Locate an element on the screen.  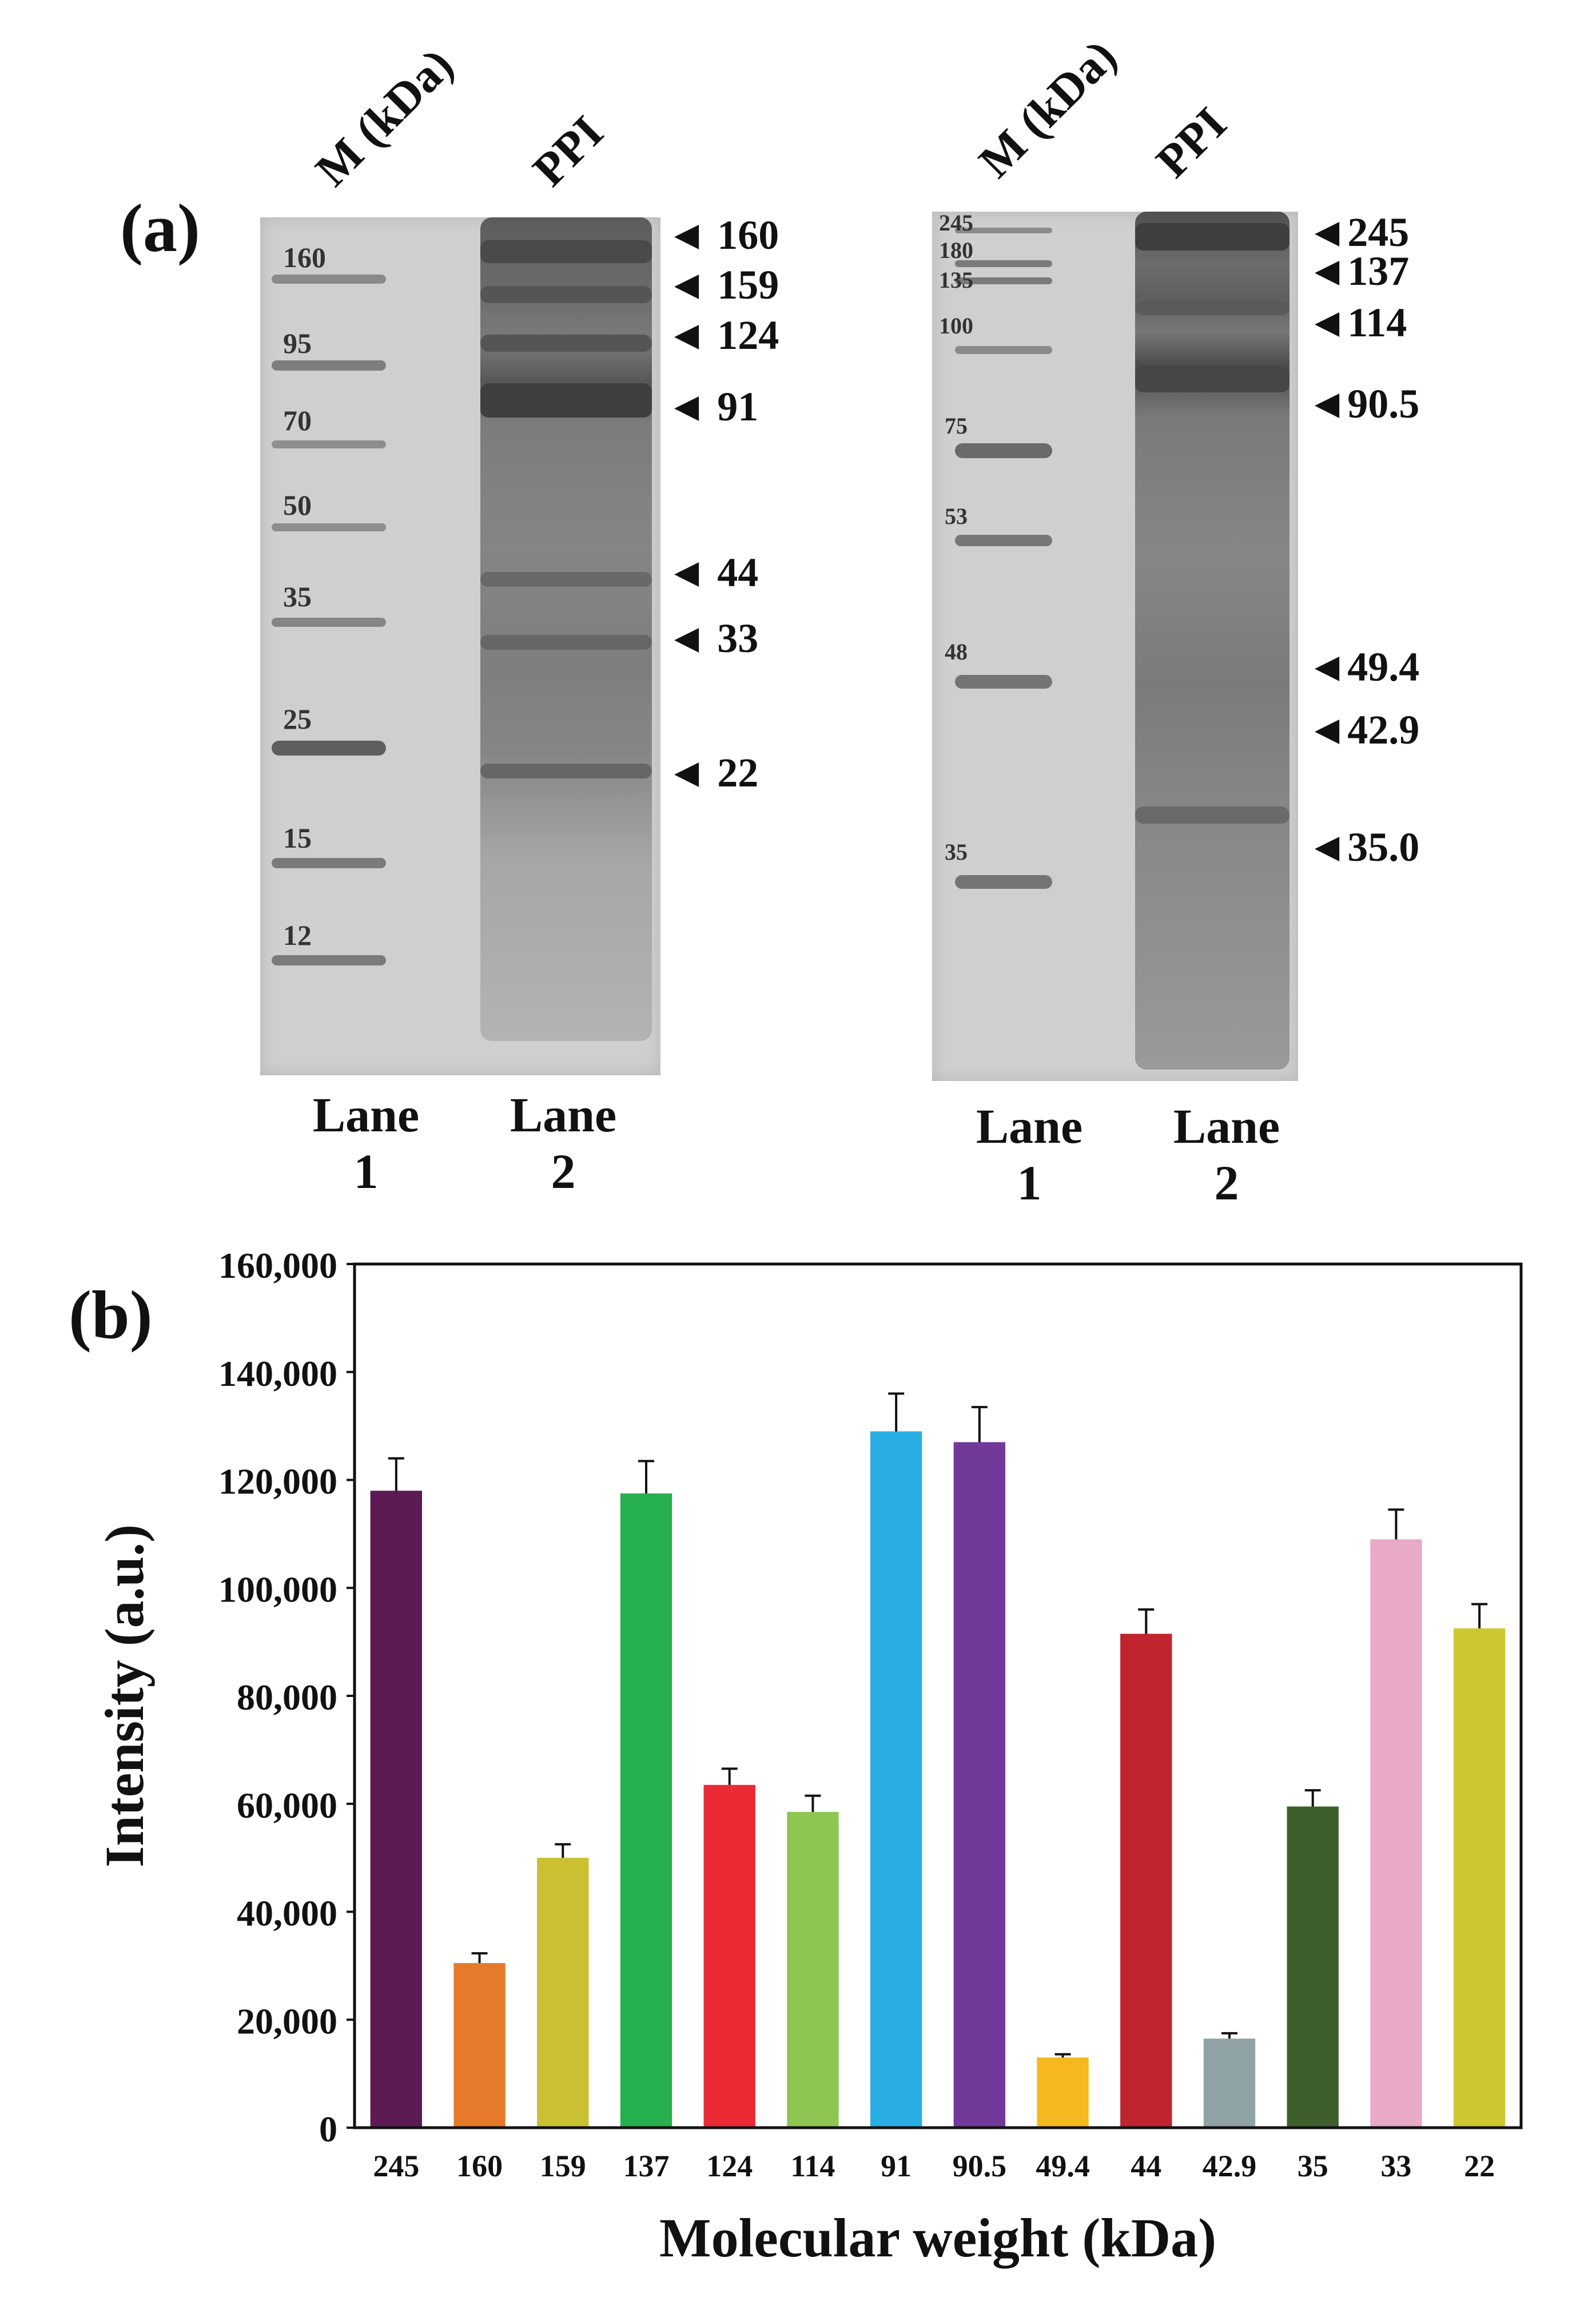
y-tick-label: 100,000 is located at coordinates (277, 1589).